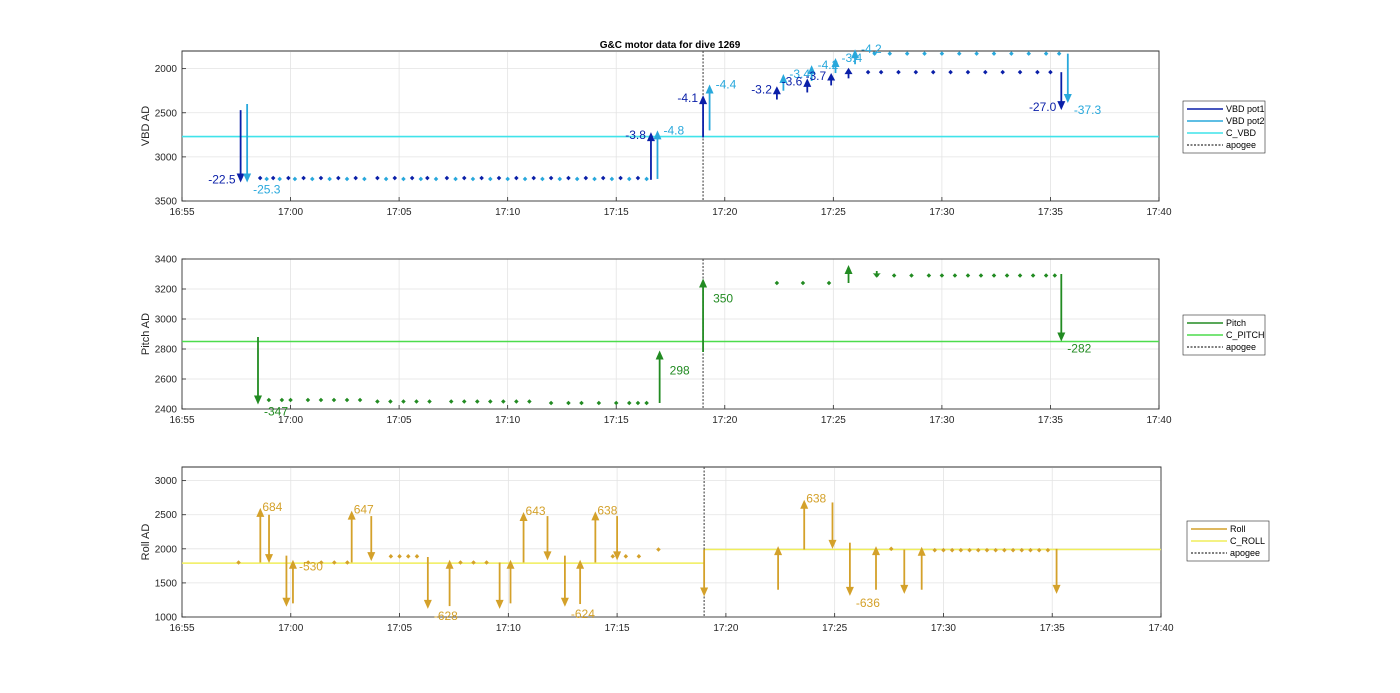 Image resolution: width=1400 pixels, height=693 pixels. I want to click on move-annotation: 647, so click(364, 510).